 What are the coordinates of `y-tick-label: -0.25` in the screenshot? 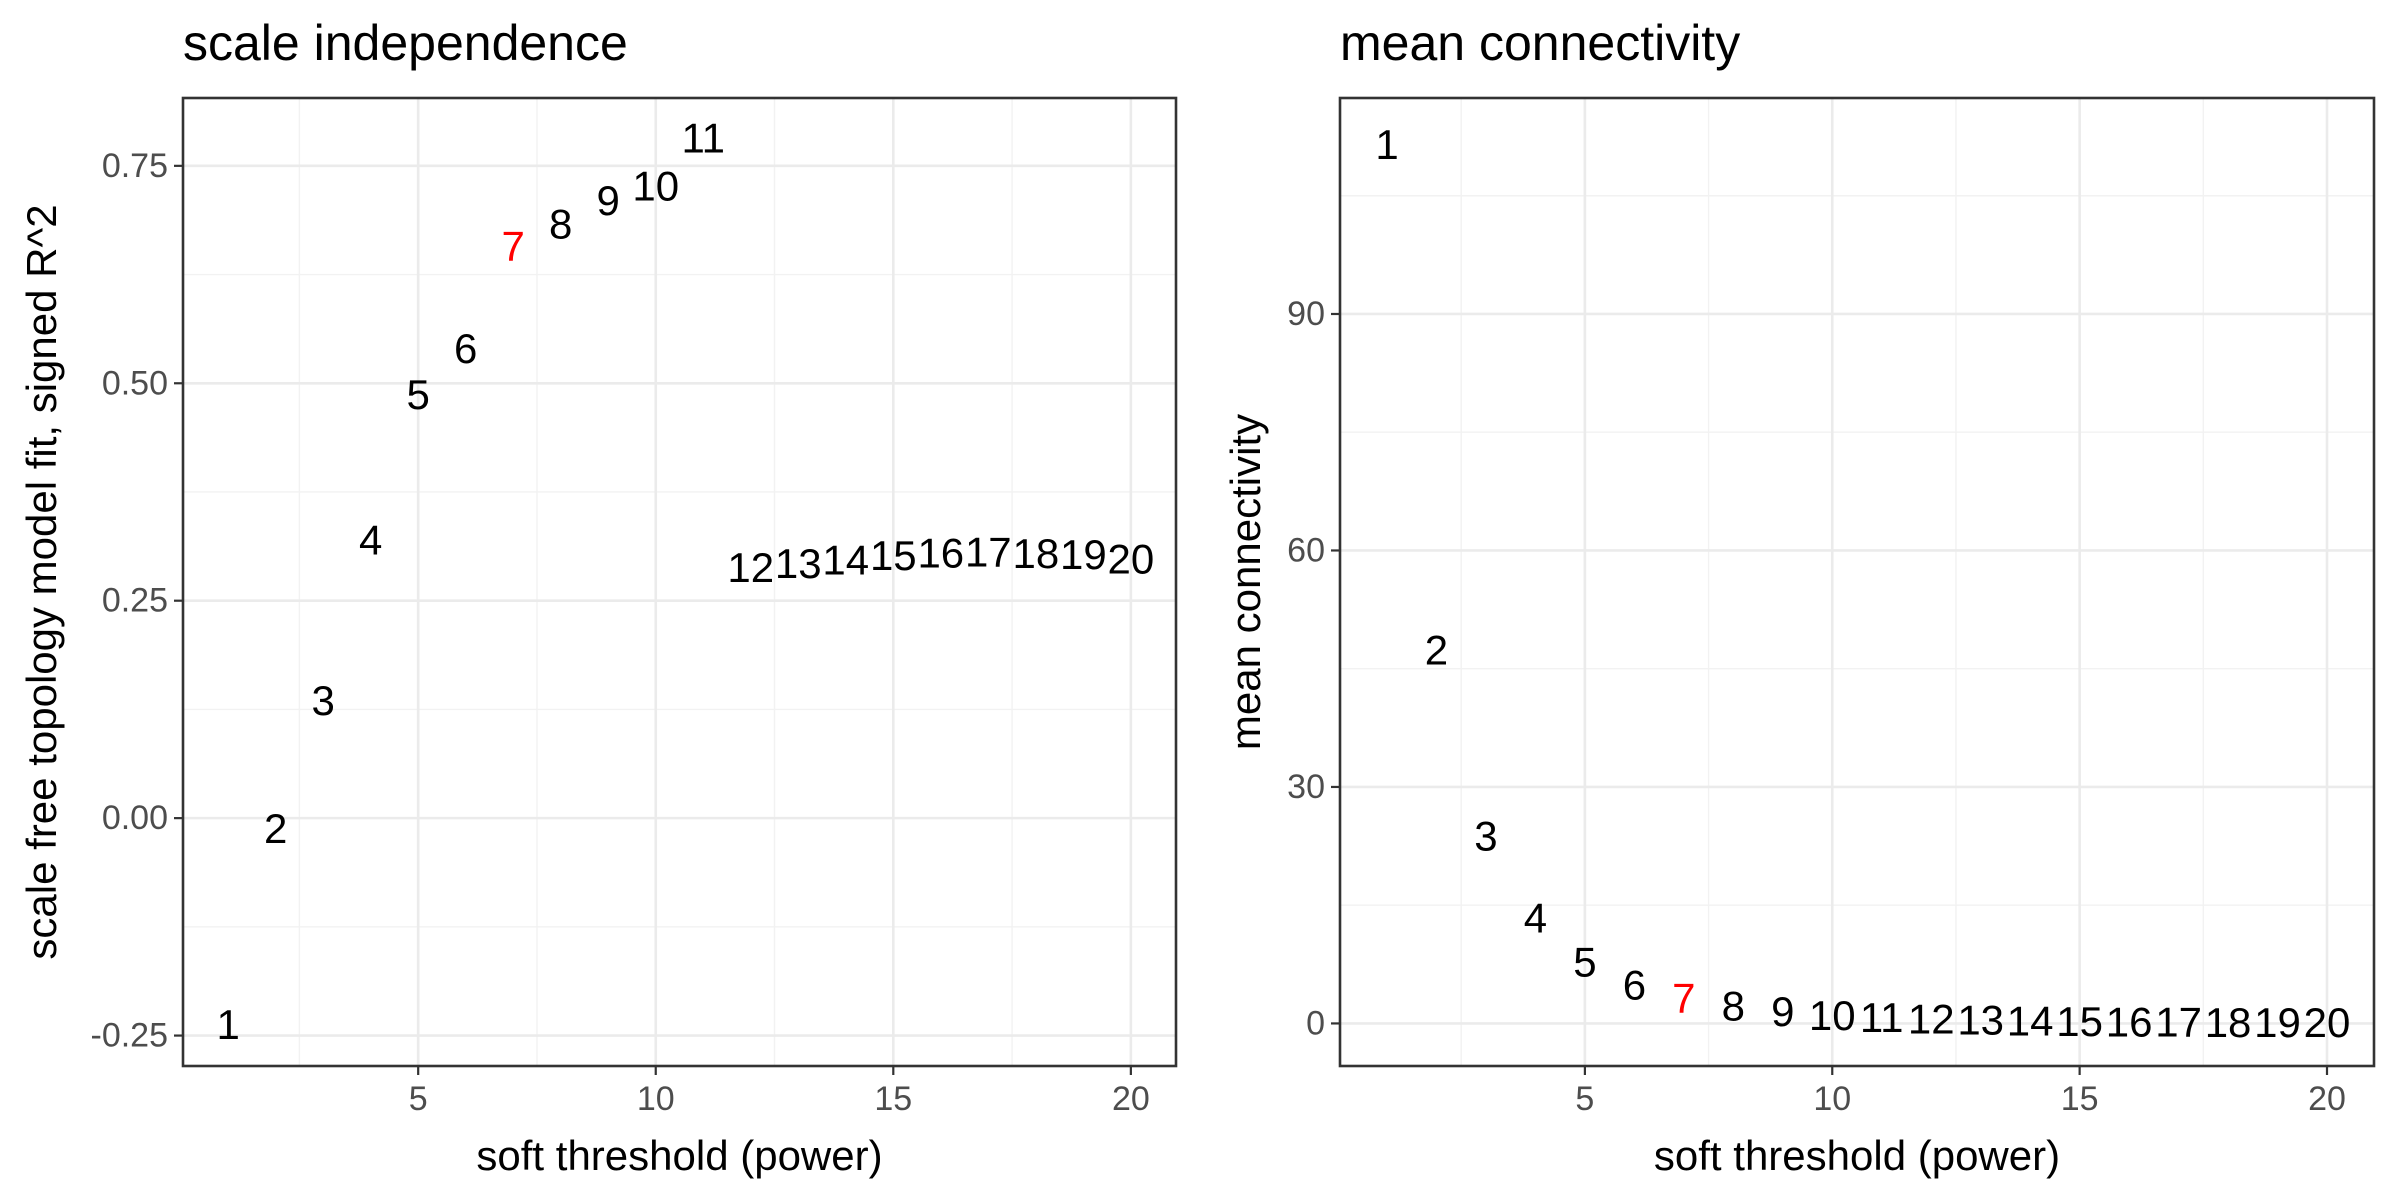 It's located at (130, 1036).